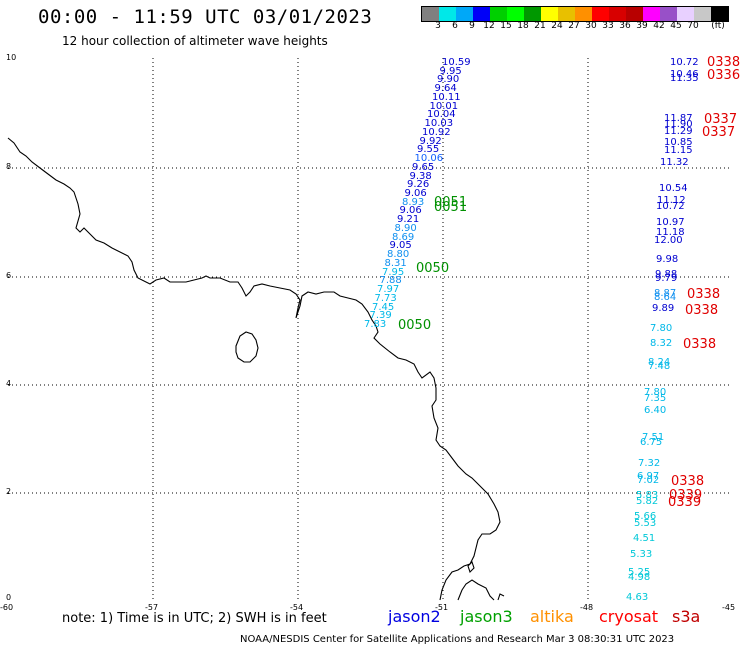 This screenshot has height=650, width=740. I want to click on wave-height-label: 4.51, so click(644, 538).